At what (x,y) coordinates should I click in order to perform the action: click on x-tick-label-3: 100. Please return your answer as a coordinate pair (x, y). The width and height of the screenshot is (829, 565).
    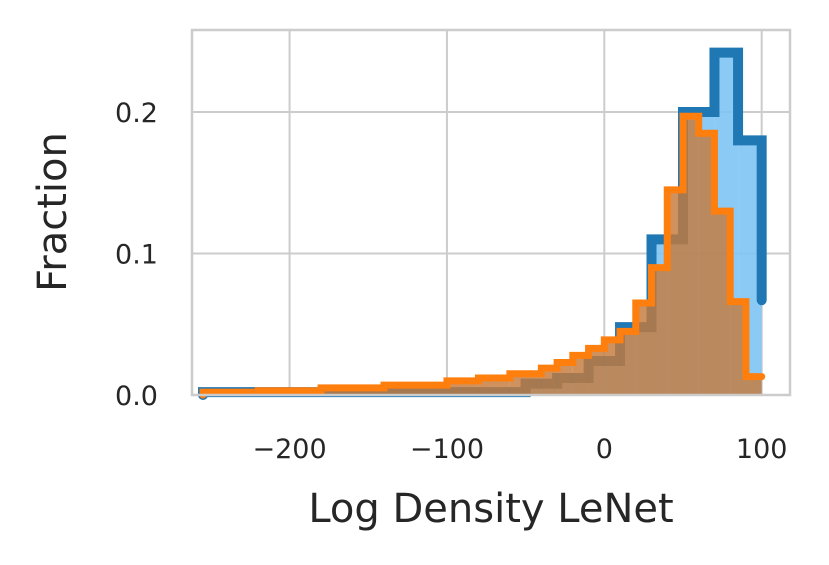
    Looking at the image, I should click on (762, 449).